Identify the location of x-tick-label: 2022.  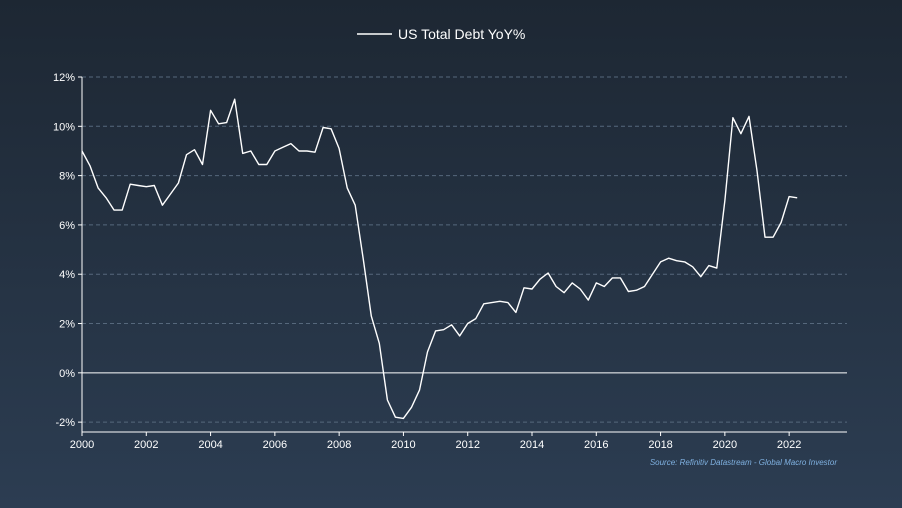
(789, 445).